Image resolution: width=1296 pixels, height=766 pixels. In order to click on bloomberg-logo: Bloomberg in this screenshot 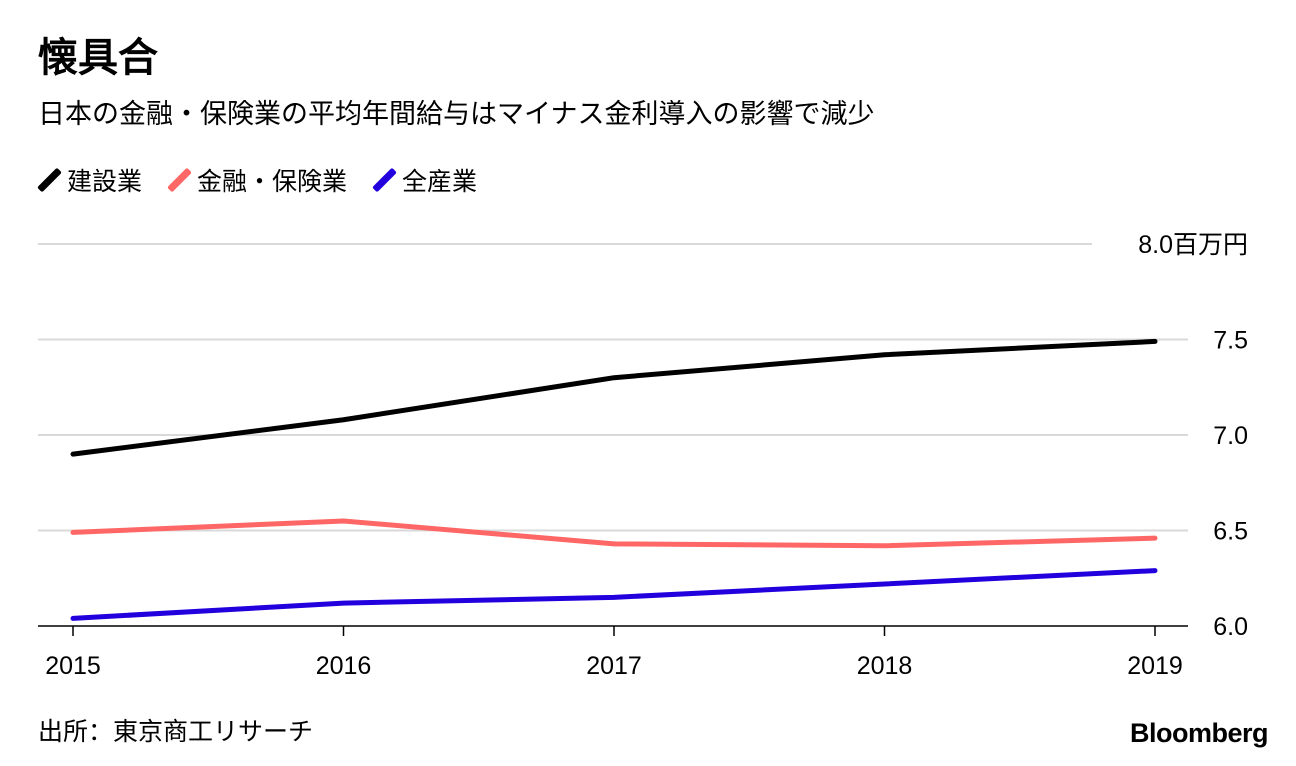, I will do `click(1199, 733)`.